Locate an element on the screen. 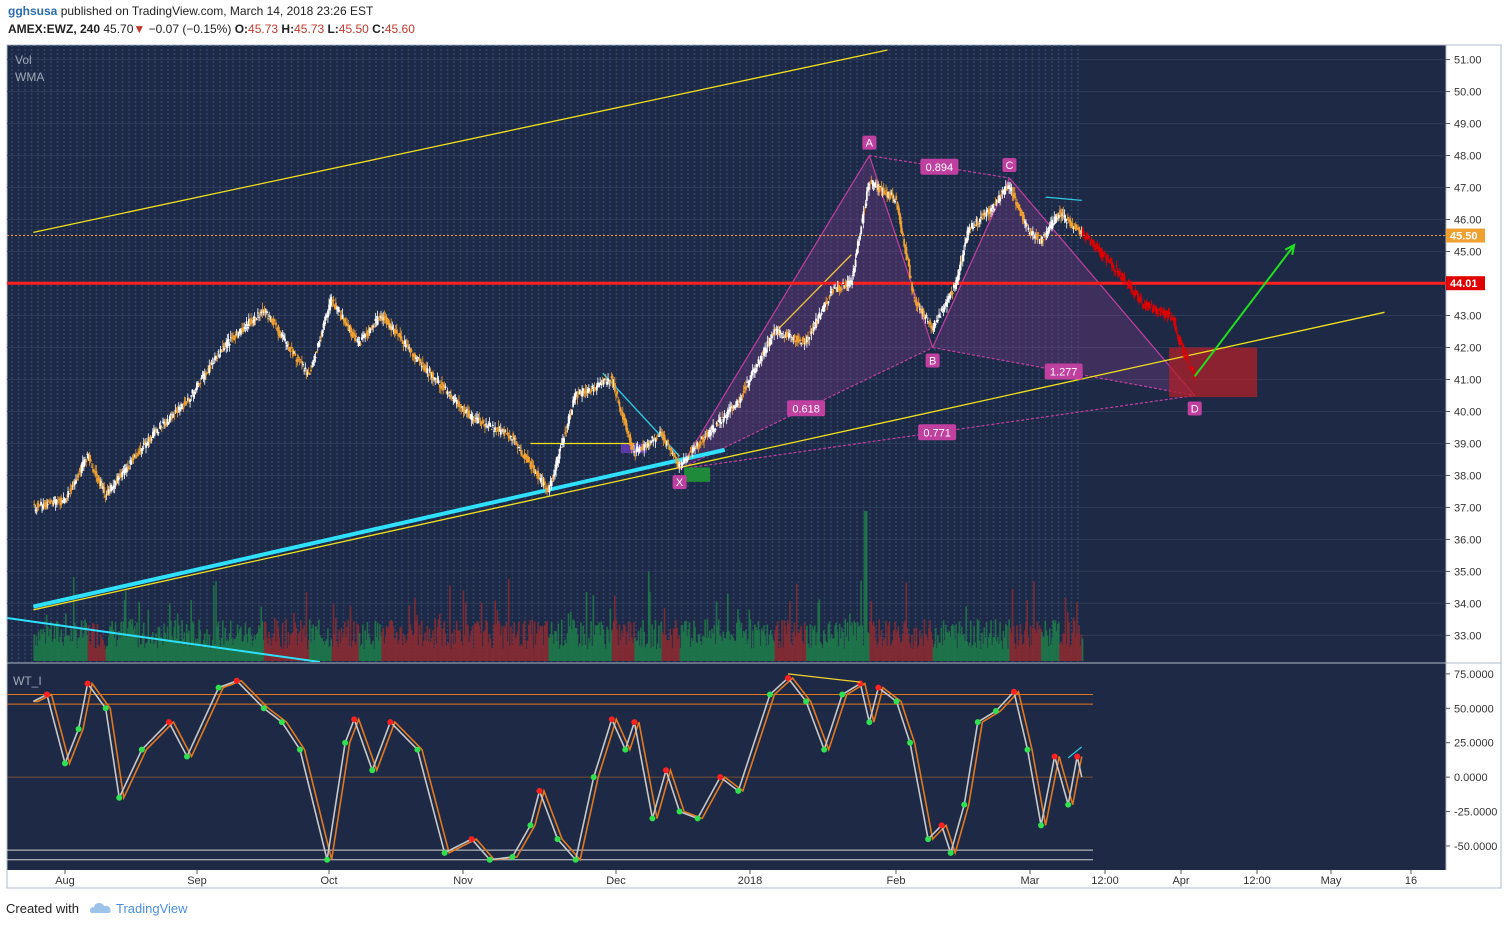 The image size is (1508, 926). wma-indicator-label: WMA is located at coordinates (29, 77).